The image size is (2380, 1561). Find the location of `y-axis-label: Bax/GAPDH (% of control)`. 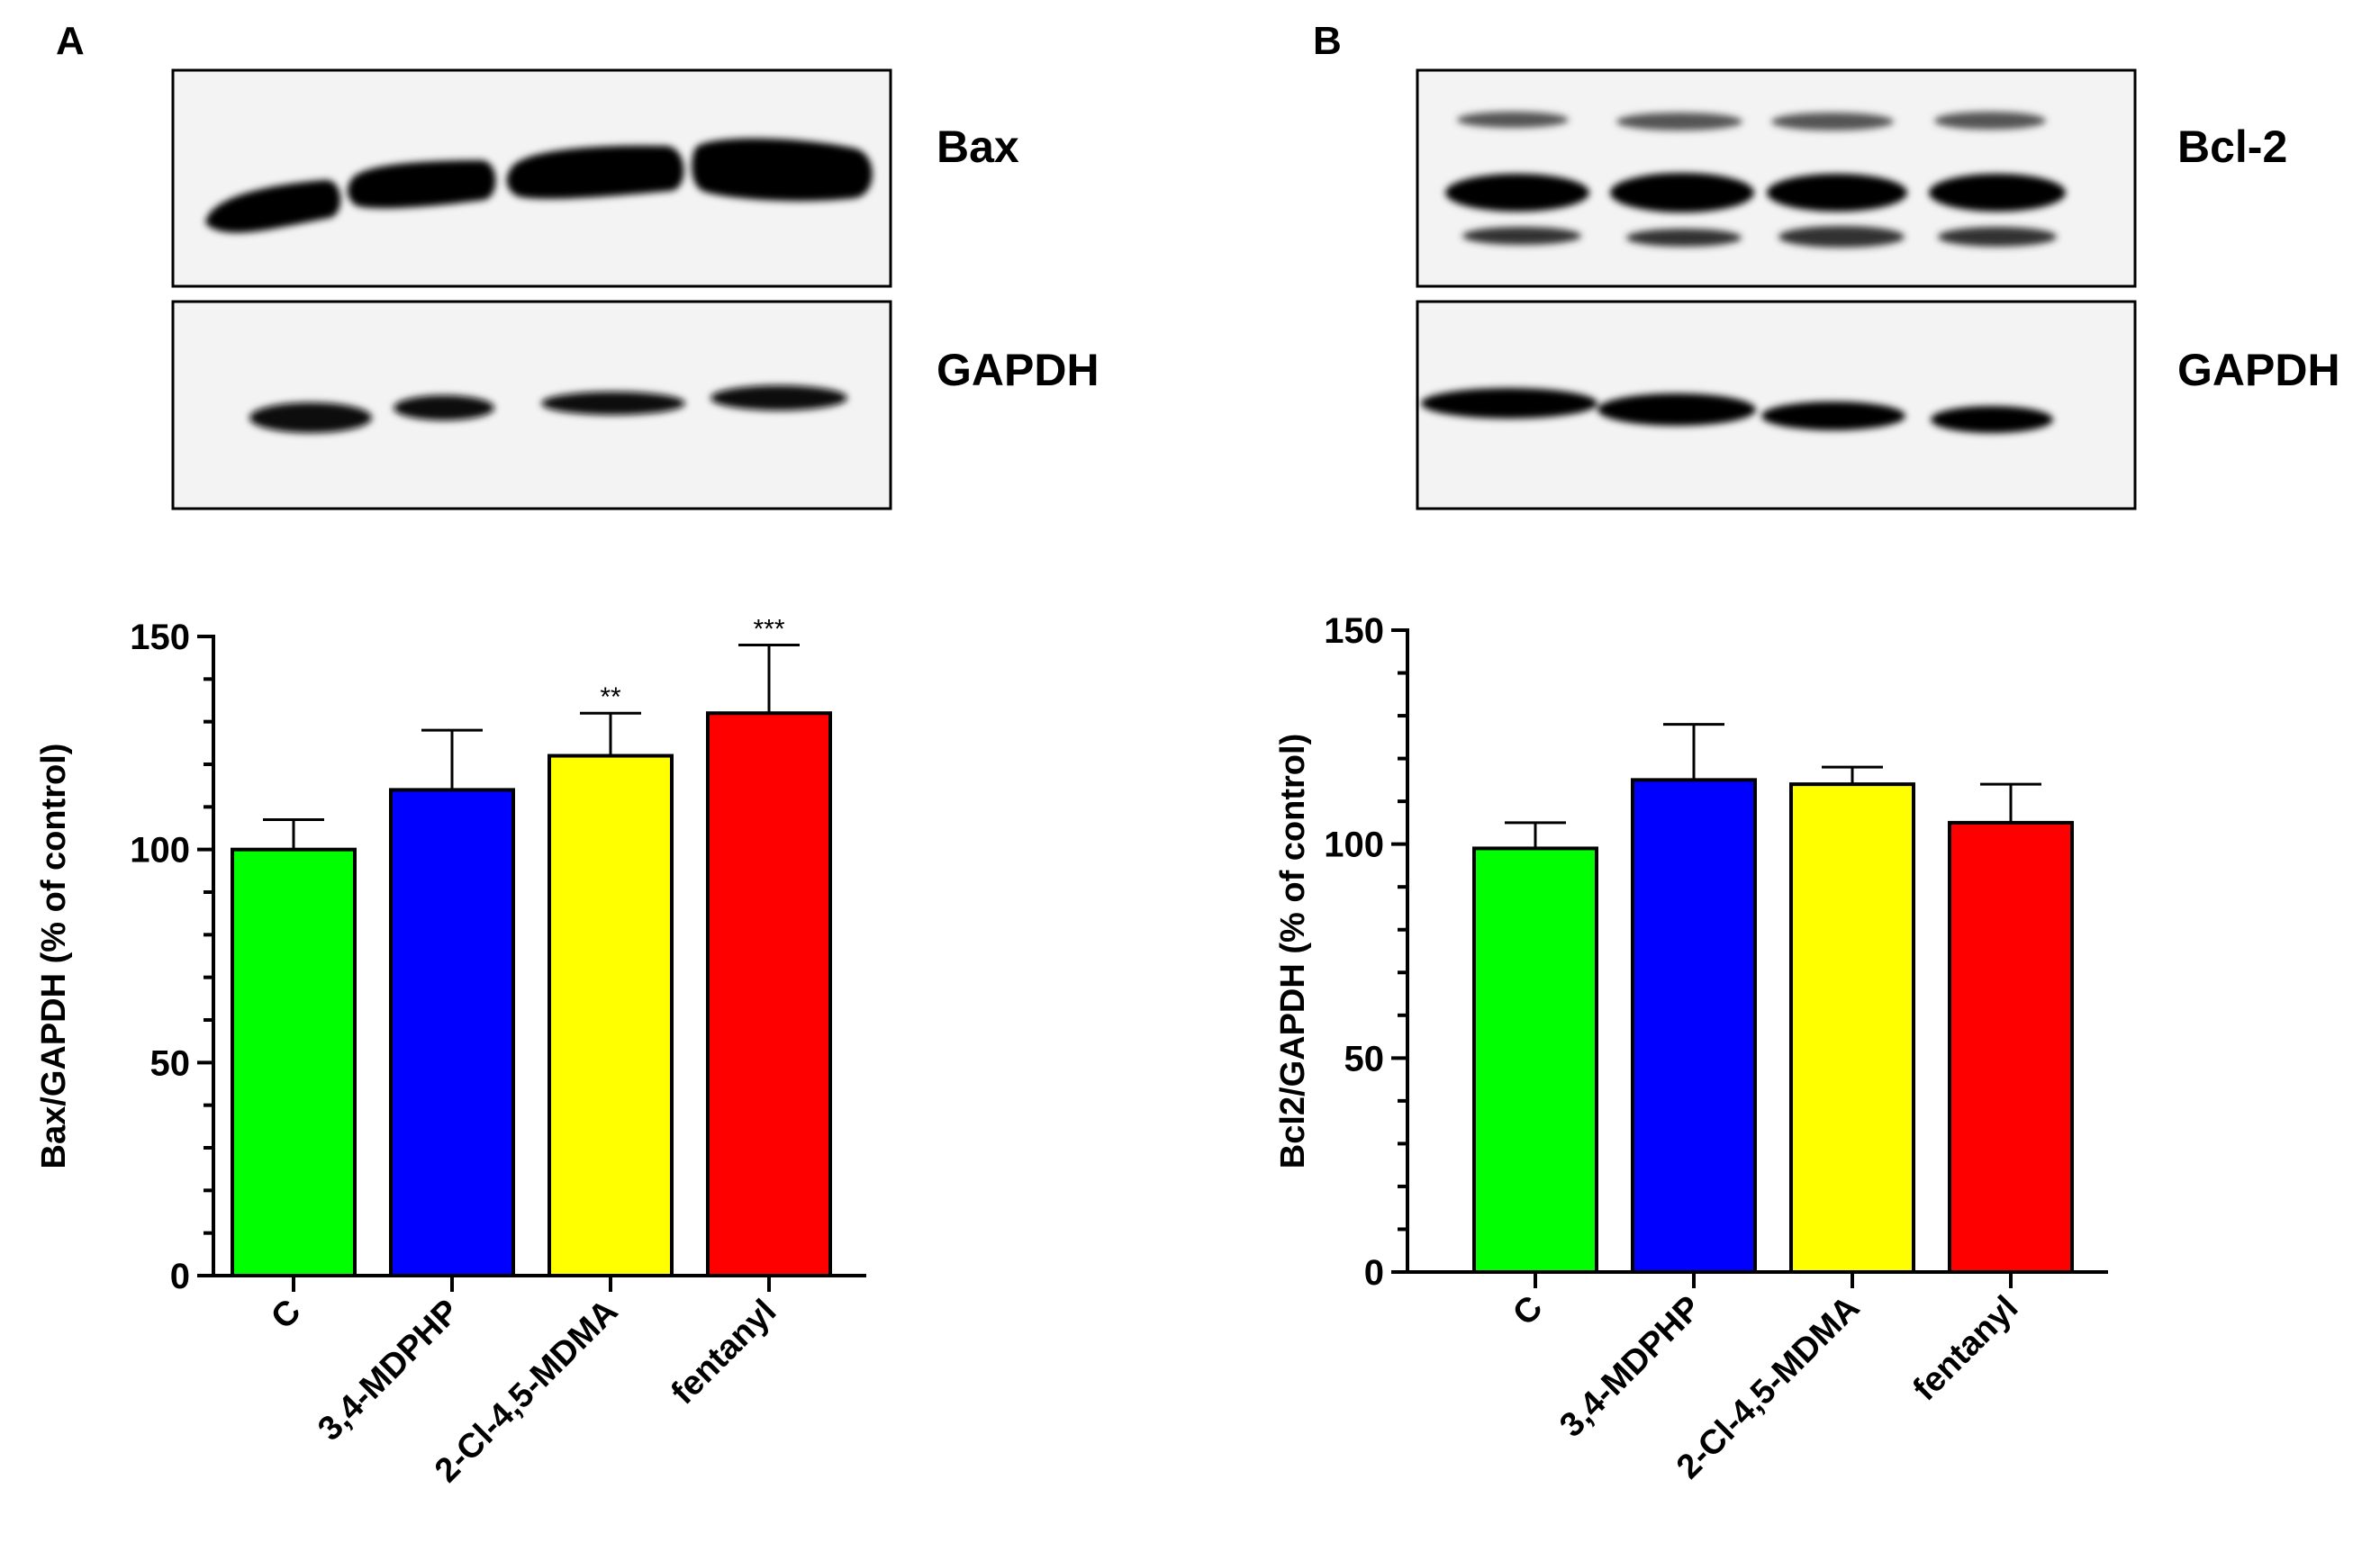

y-axis-label: Bax/GAPDH (% of control) is located at coordinates (54, 956).